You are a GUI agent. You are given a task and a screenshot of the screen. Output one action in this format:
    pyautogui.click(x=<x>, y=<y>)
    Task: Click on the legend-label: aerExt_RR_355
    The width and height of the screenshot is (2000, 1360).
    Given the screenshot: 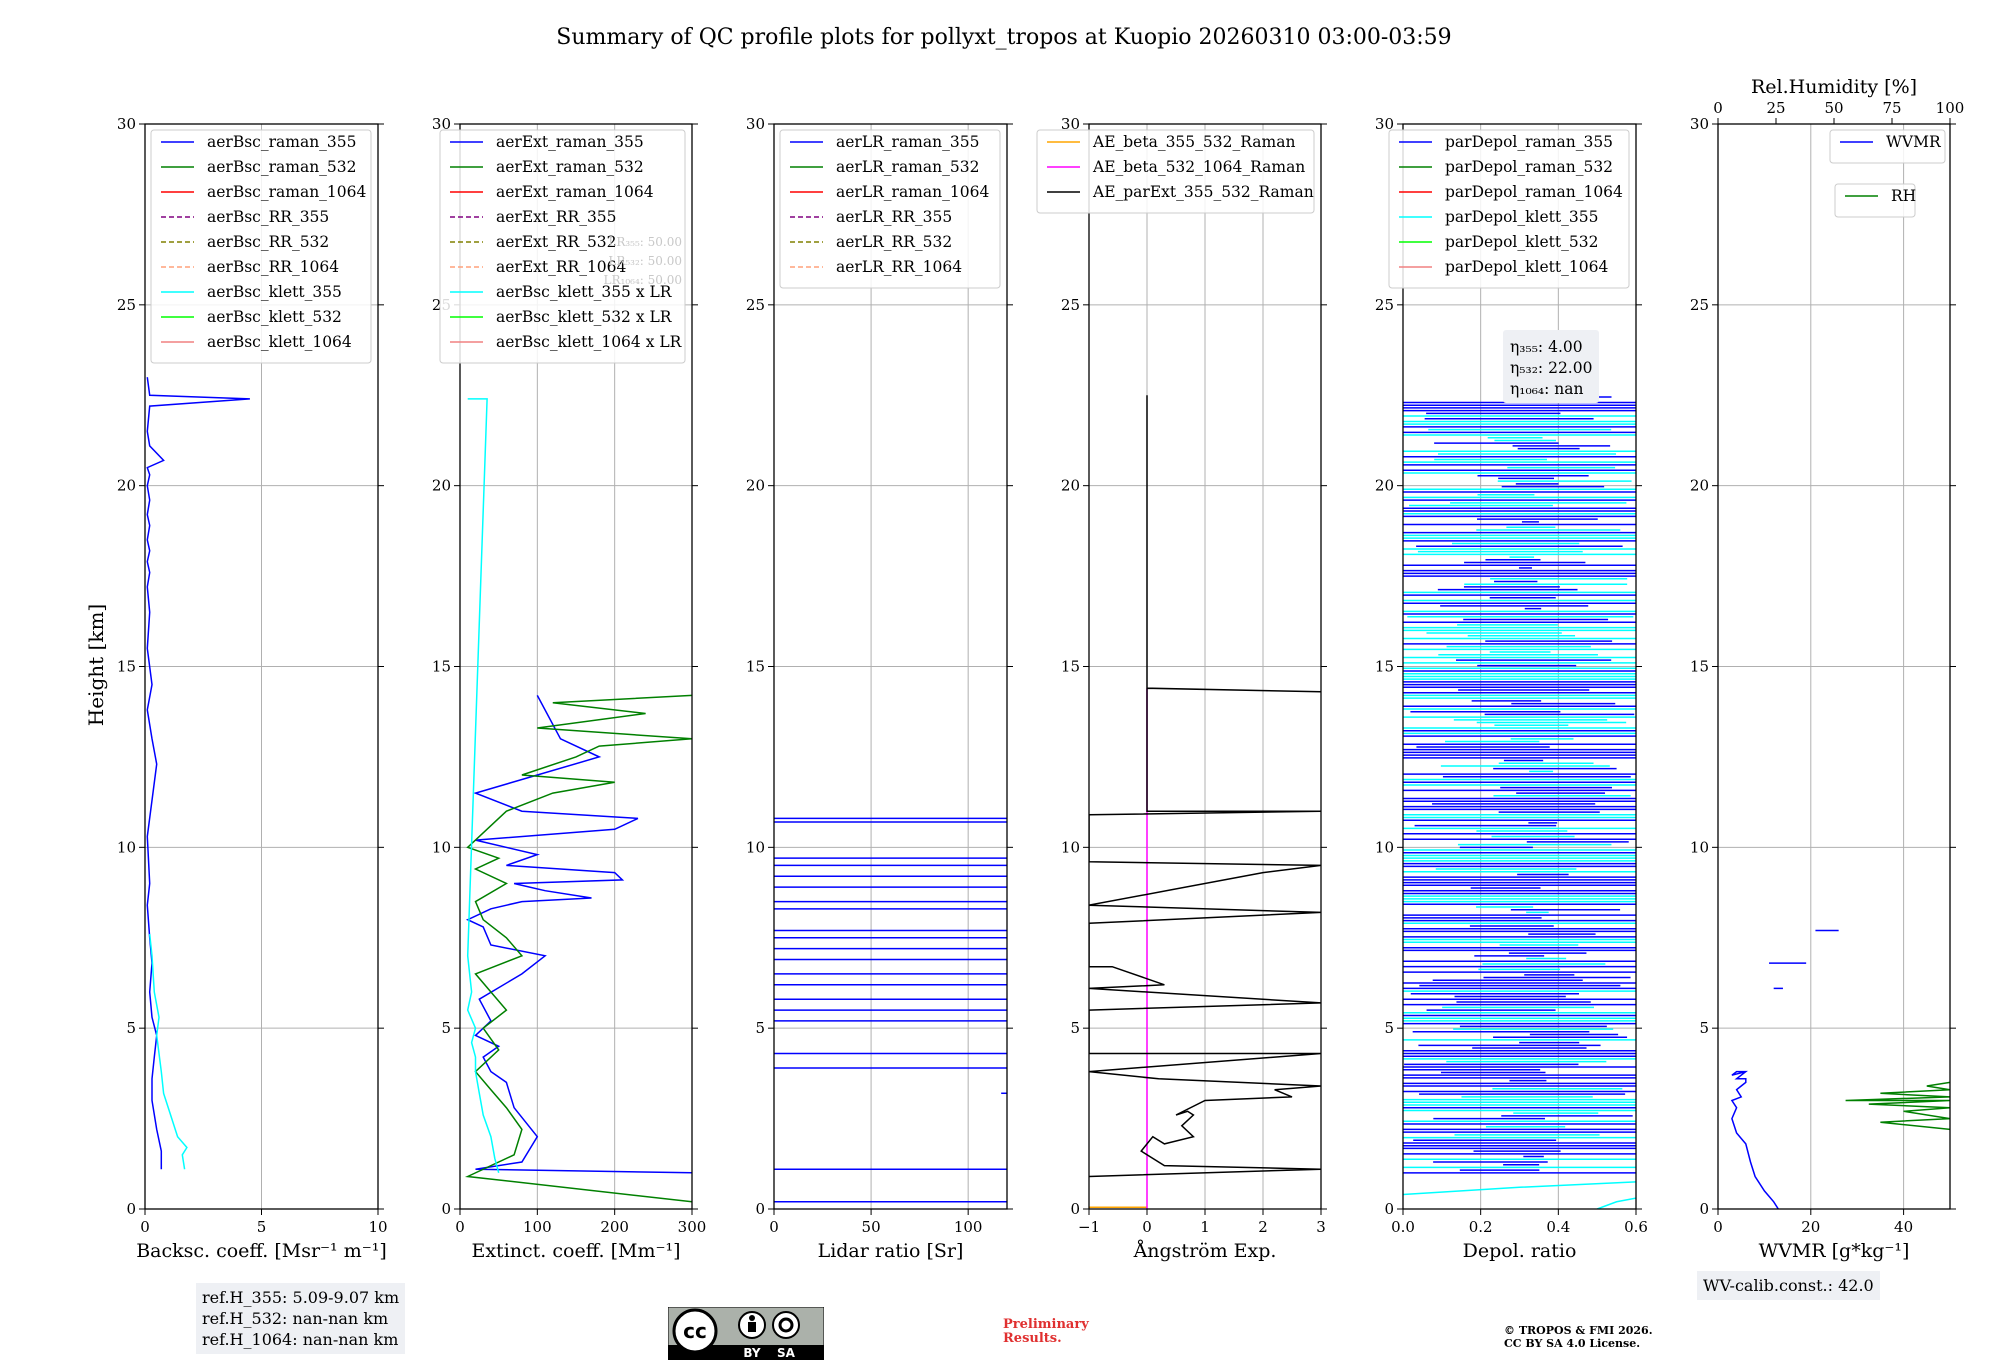 What is the action you would take?
    pyautogui.click(x=556, y=217)
    